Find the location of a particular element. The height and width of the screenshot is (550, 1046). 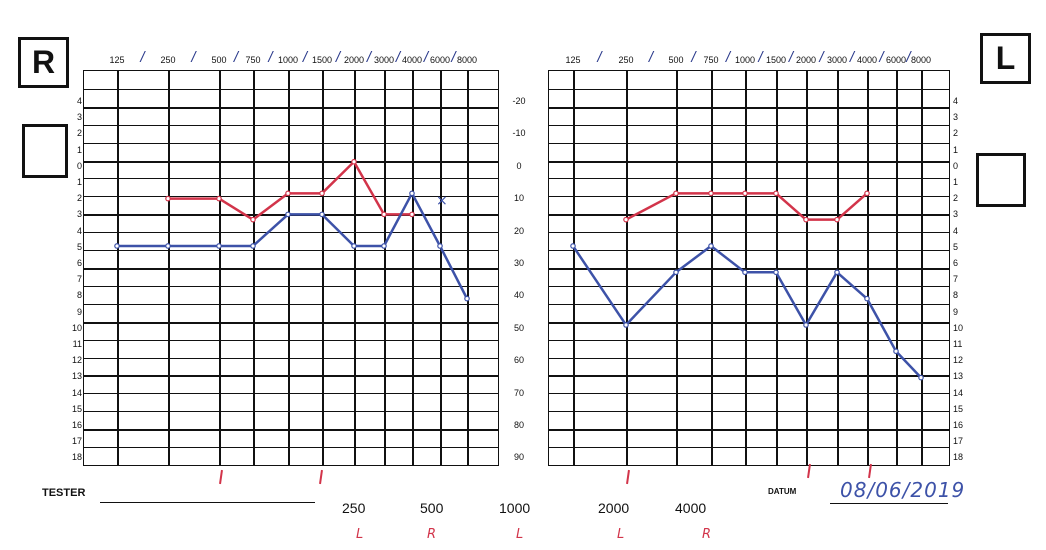

level-label-left: 1 is located at coordinates (79, 149).